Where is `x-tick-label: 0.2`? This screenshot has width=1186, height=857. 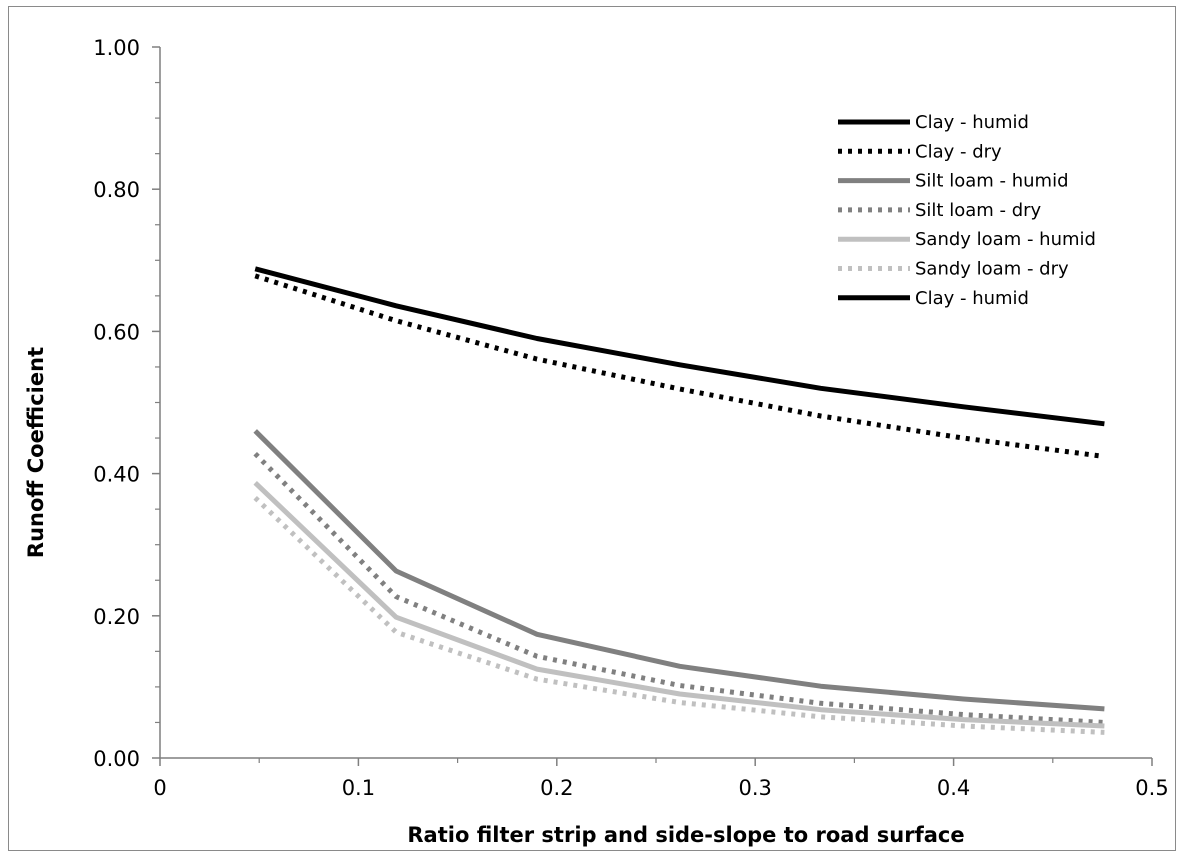
x-tick-label: 0.2 is located at coordinates (556, 788).